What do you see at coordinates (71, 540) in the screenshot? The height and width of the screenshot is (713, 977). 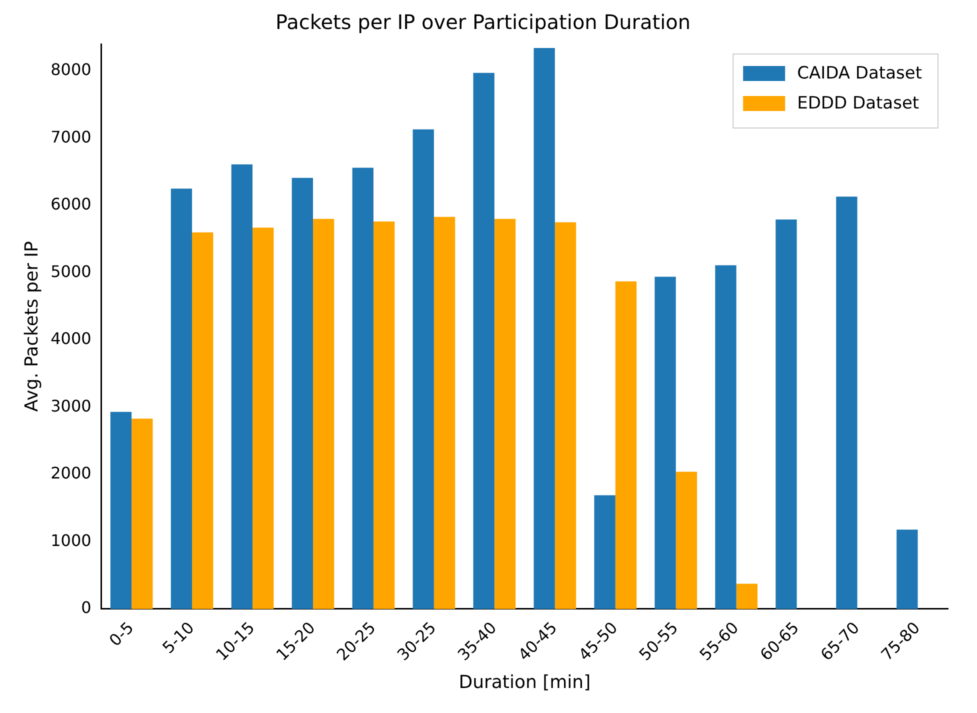 I see `y-tick-label: 1000` at bounding box center [71, 540].